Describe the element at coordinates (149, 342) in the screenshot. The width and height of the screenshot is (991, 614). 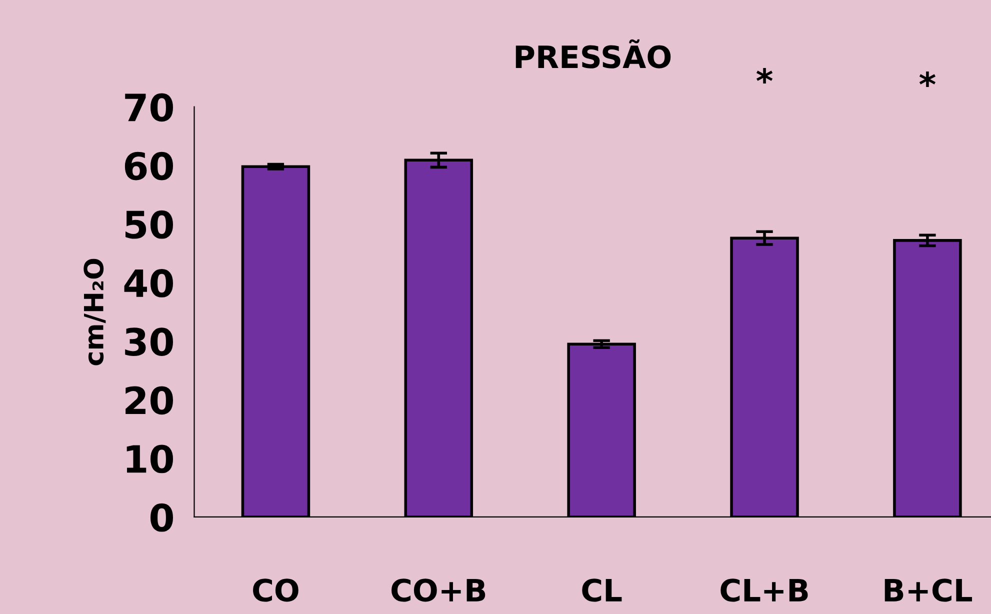
I see `y-tick-label: 30` at that location.